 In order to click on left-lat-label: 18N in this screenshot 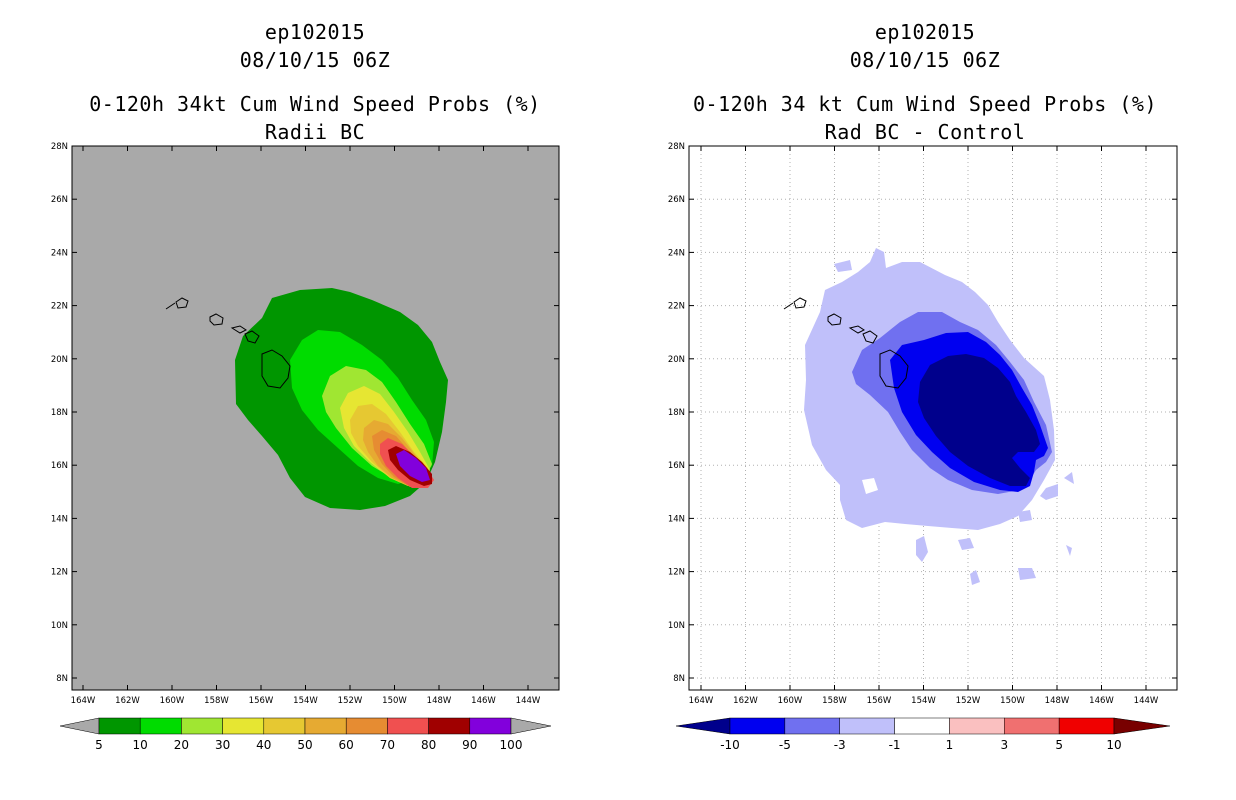, I will do `click(59, 413)`.